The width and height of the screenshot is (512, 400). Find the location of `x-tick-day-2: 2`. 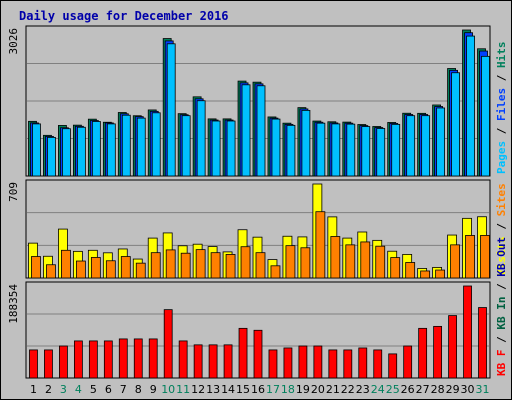

x-tick-day-2: 2 is located at coordinates (48, 389).